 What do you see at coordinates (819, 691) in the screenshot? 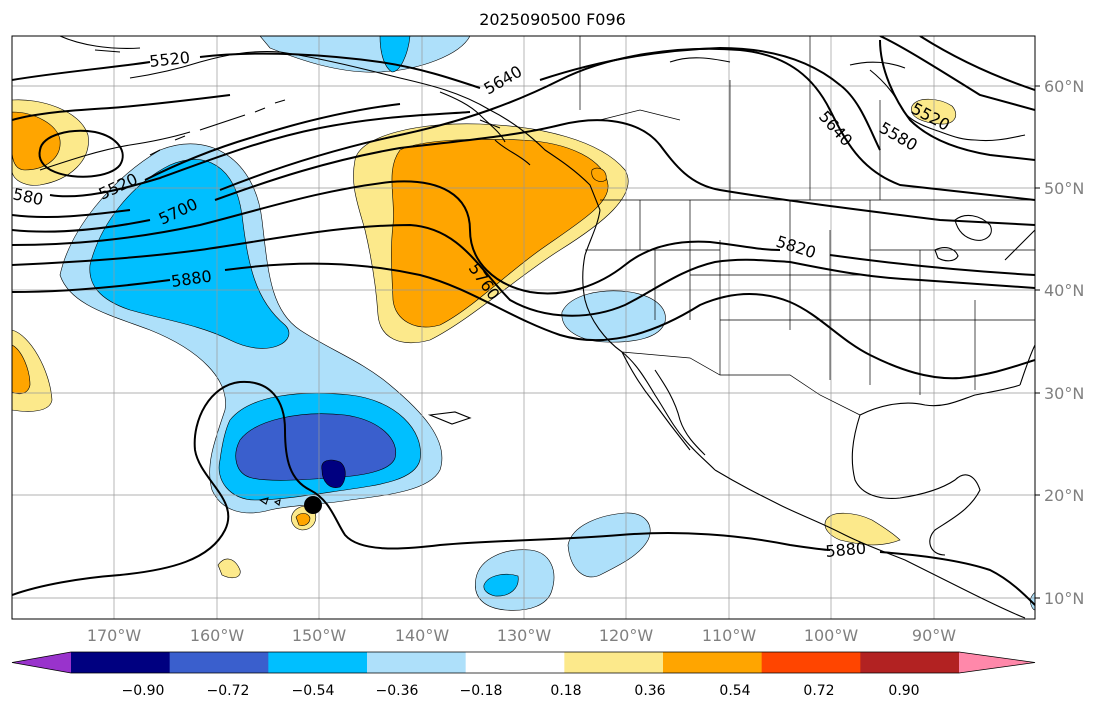
I see `colorbar-tick-label: 0.72` at bounding box center [819, 691].